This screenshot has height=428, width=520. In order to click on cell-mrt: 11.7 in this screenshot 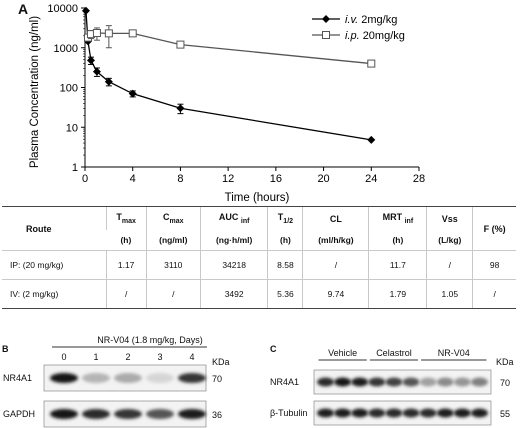, I will do `click(397, 265)`.